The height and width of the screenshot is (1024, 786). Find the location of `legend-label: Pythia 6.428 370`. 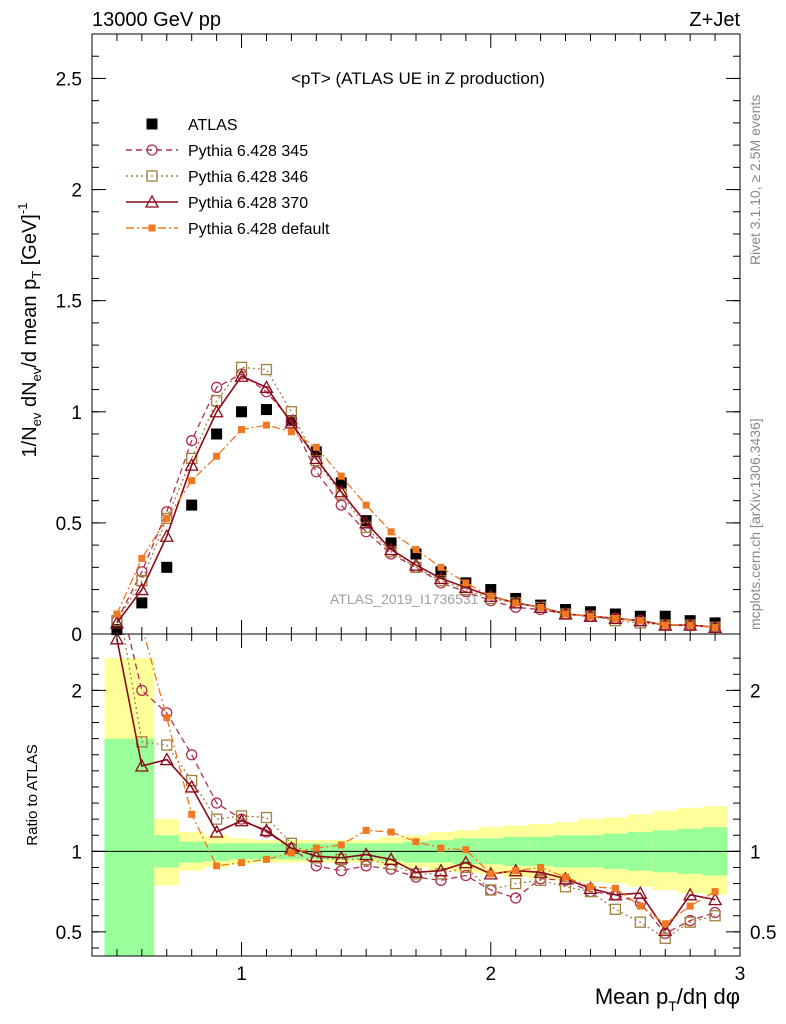

legend-label: Pythia 6.428 370 is located at coordinates (248, 203).